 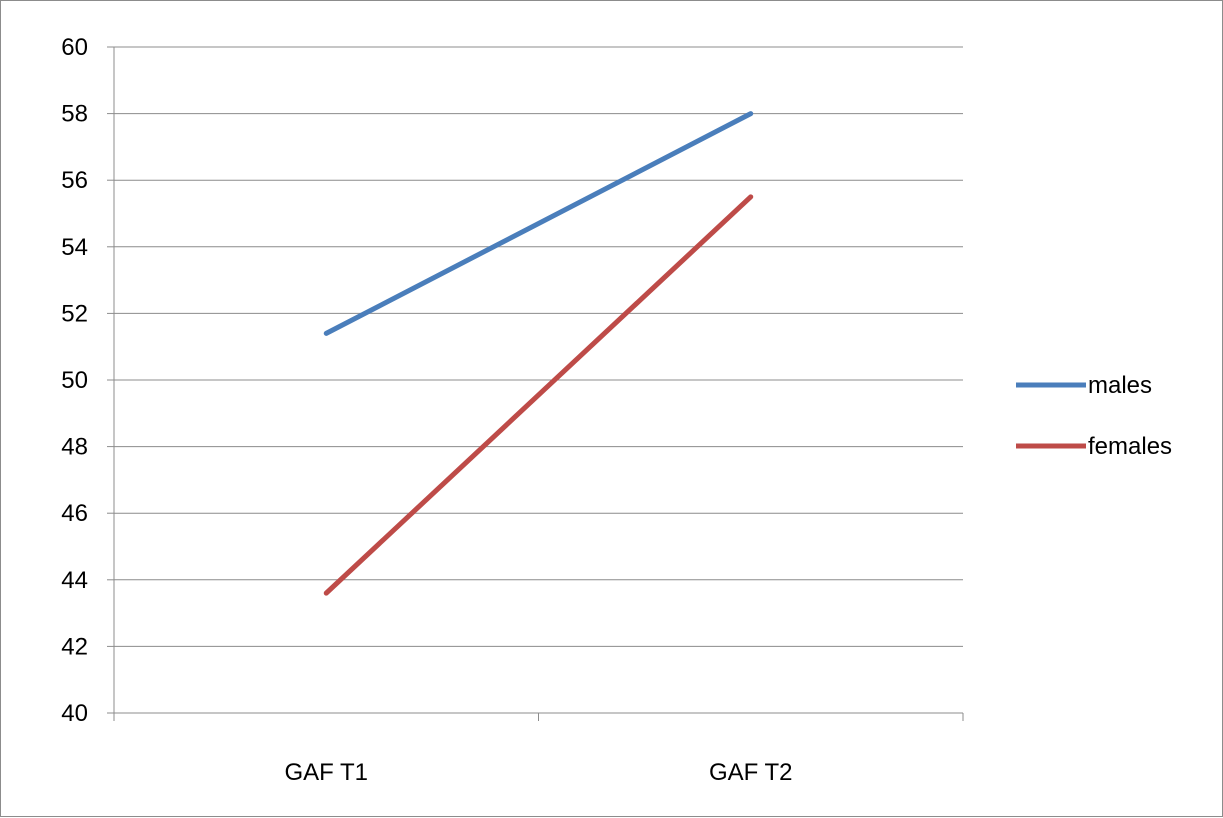 What do you see at coordinates (74, 447) in the screenshot?
I see `y-tick-label: 48` at bounding box center [74, 447].